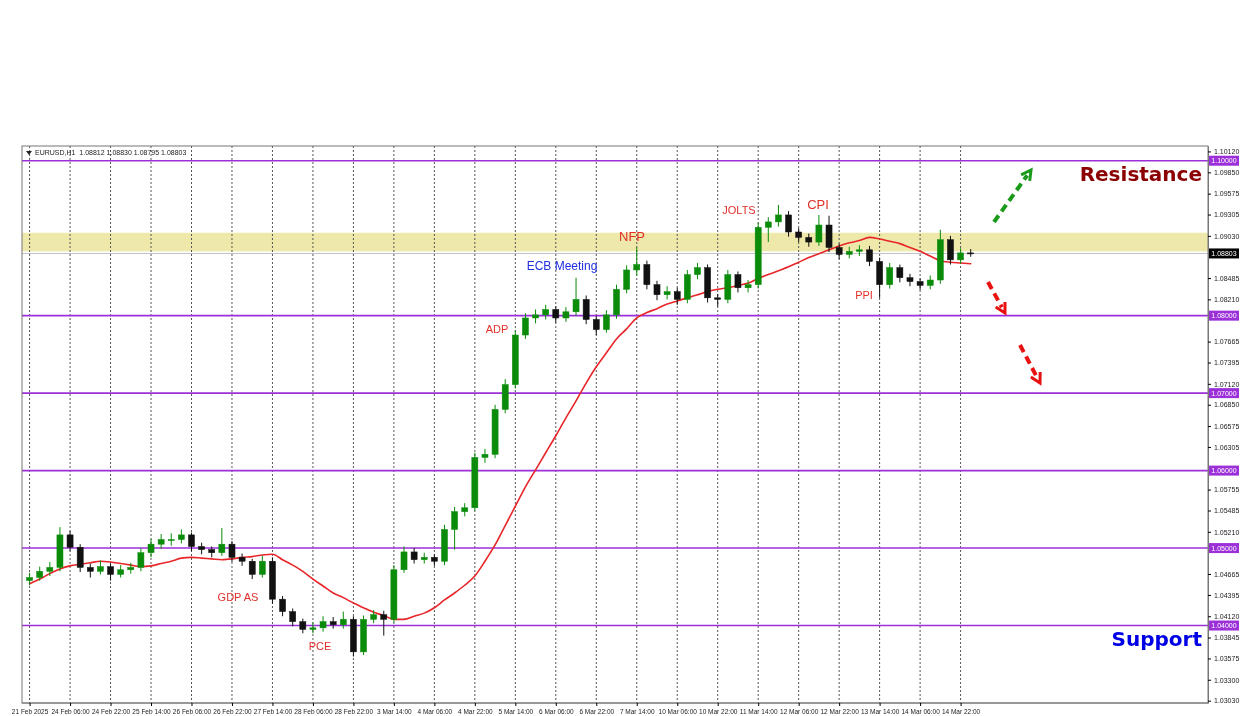  What do you see at coordinates (562, 266) in the screenshot?
I see `annotation: ECB Meeting` at bounding box center [562, 266].